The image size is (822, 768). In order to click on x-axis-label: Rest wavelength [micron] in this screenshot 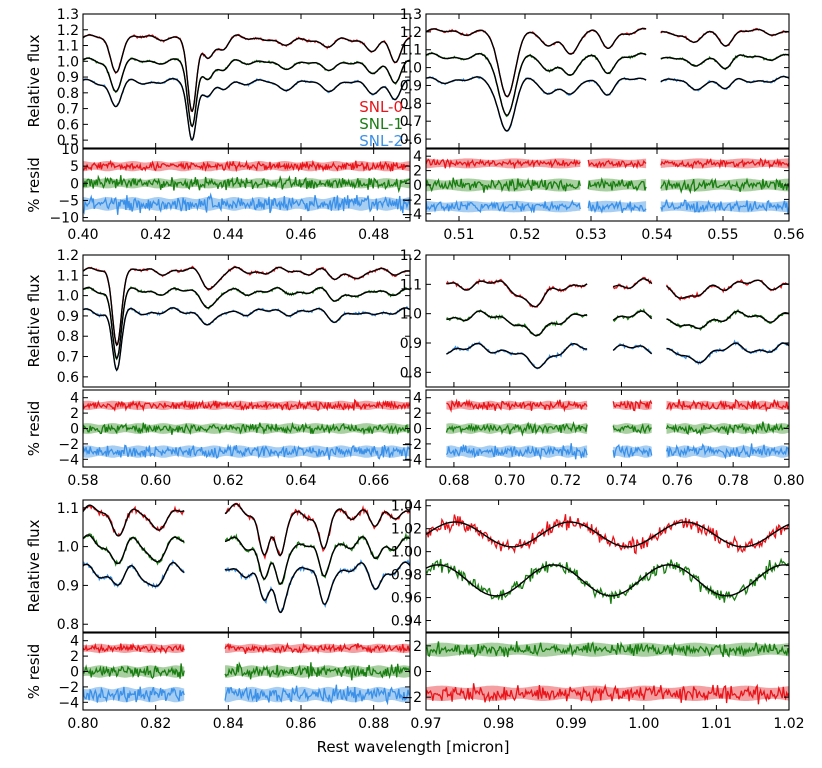, I will do `click(413, 747)`.